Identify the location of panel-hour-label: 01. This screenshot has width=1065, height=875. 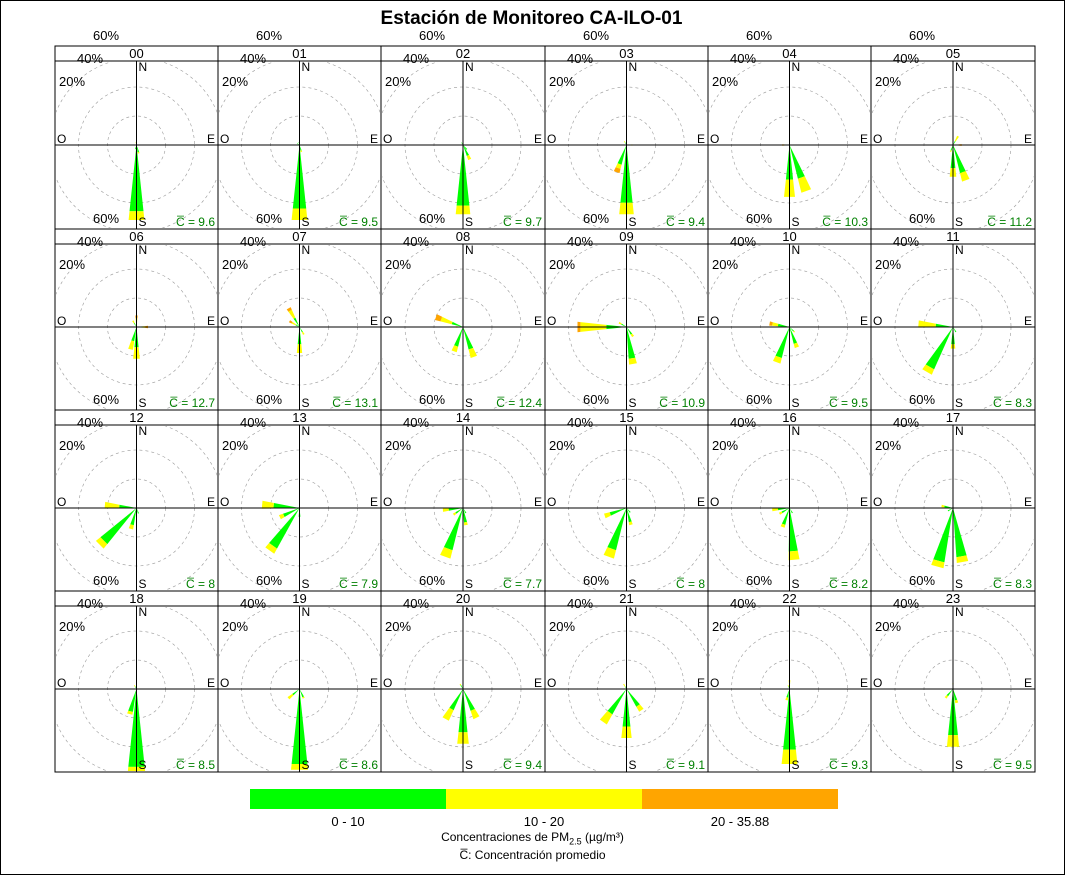
(299, 53).